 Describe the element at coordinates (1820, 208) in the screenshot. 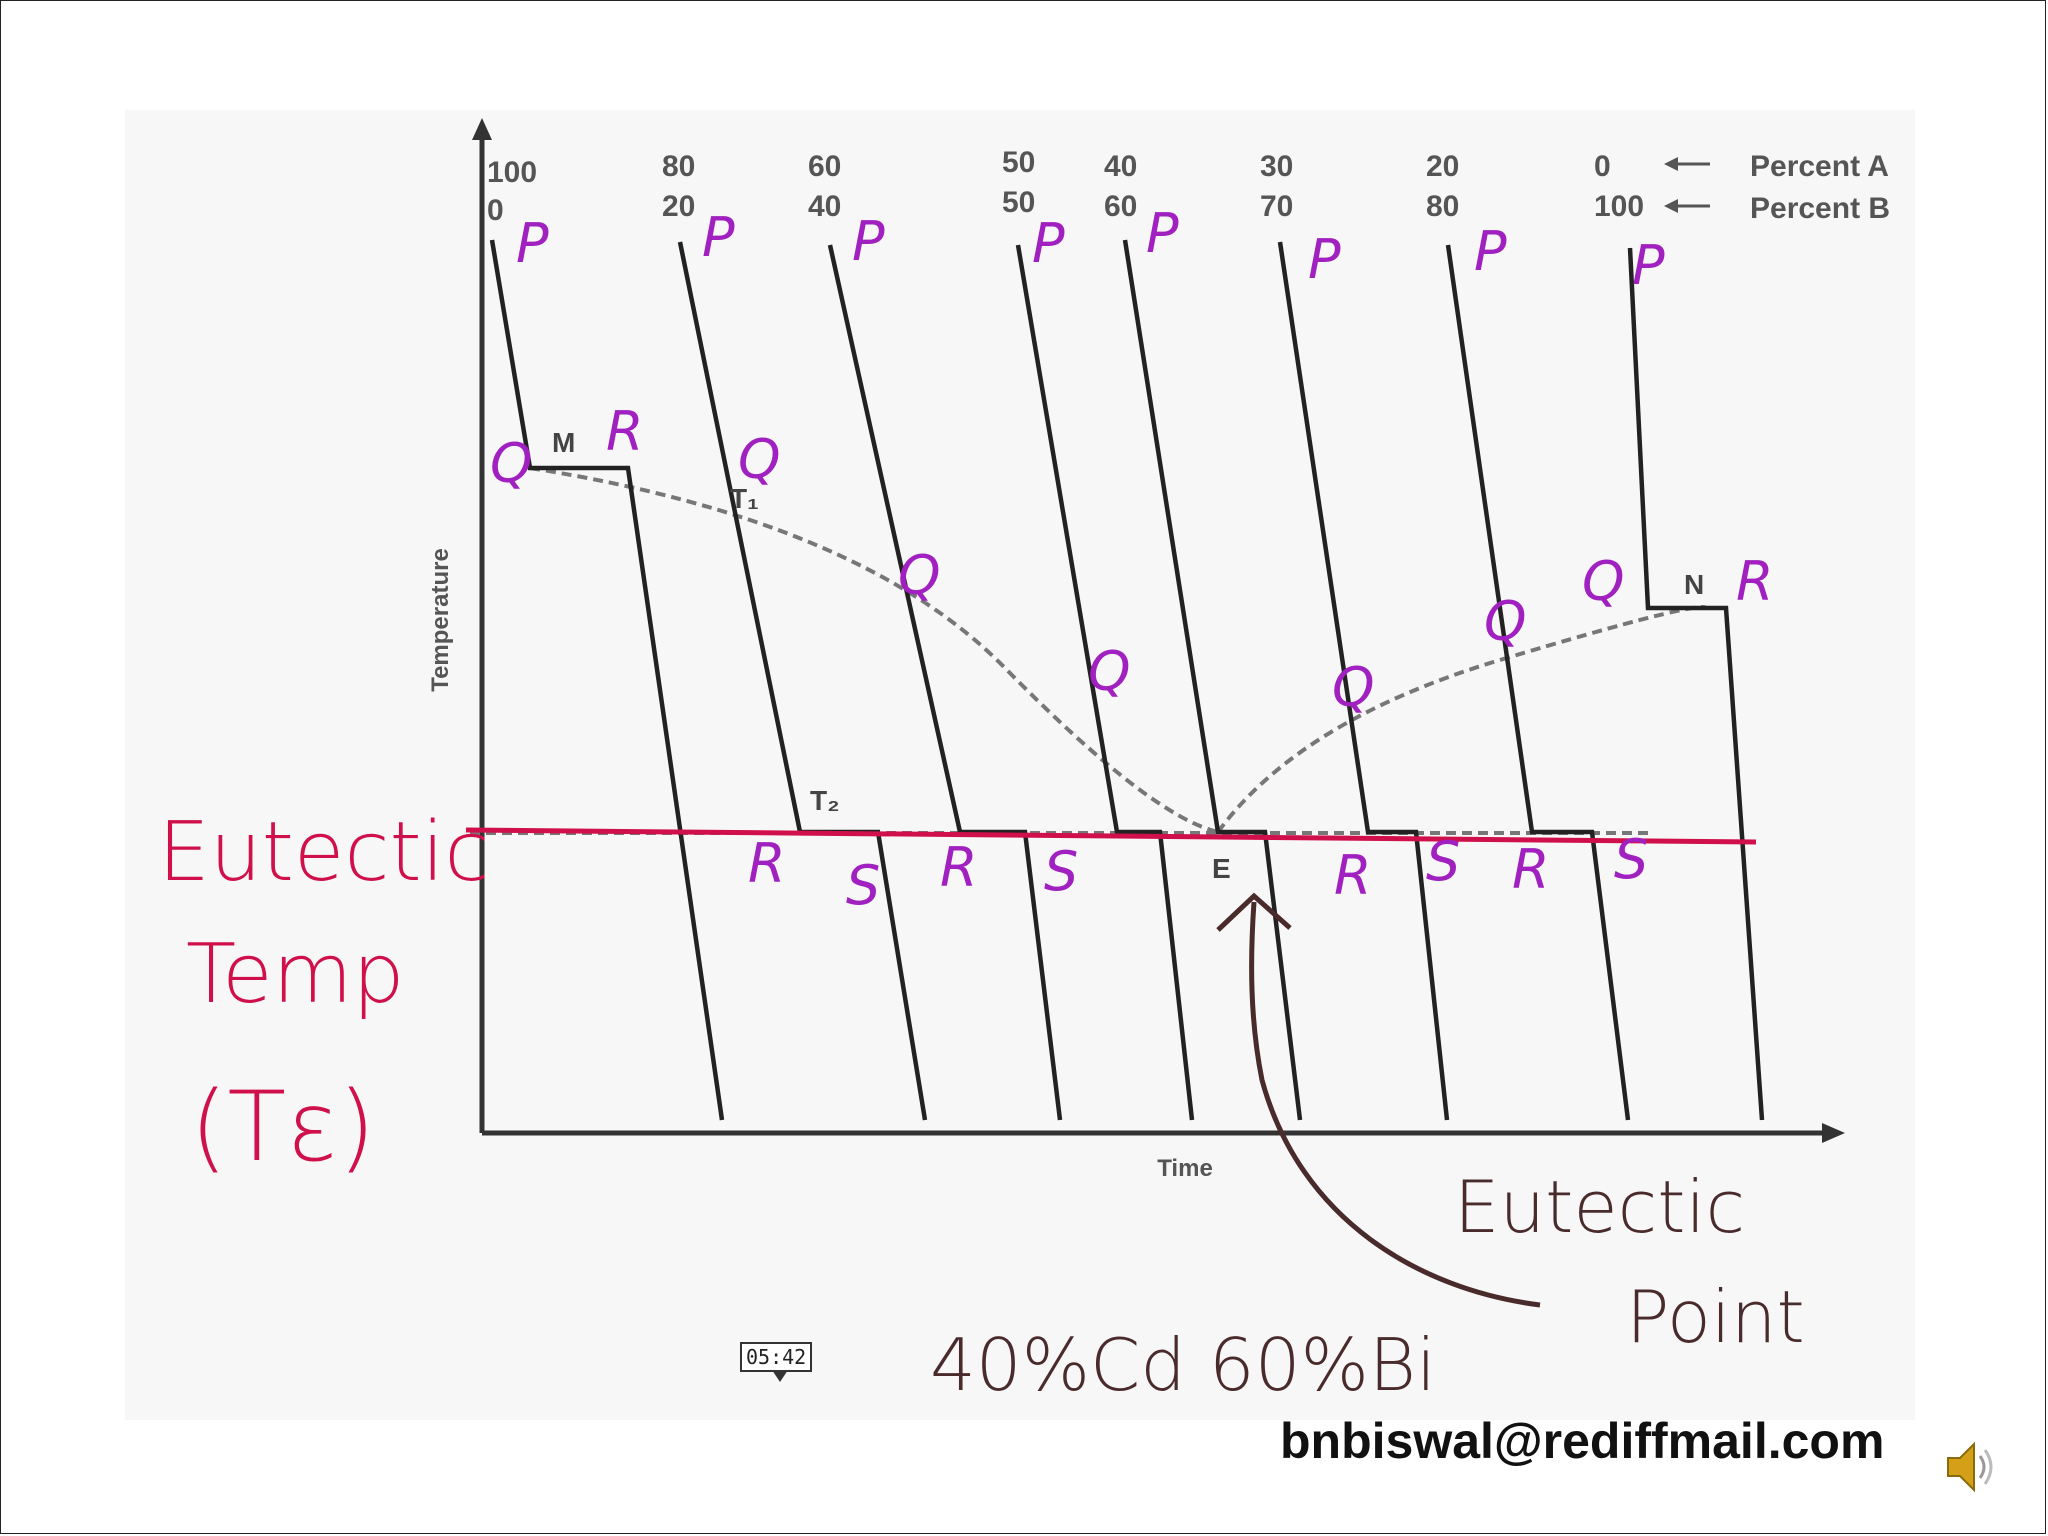

I see `percent-b-title: Percent B` at that location.